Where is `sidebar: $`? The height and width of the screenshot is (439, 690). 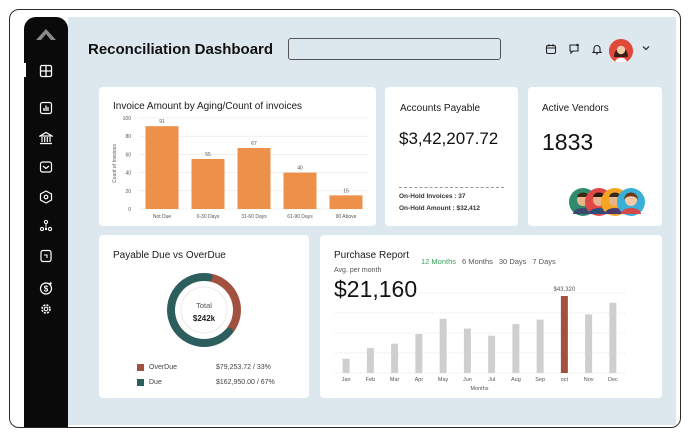 sidebar: $ is located at coordinates (46, 222).